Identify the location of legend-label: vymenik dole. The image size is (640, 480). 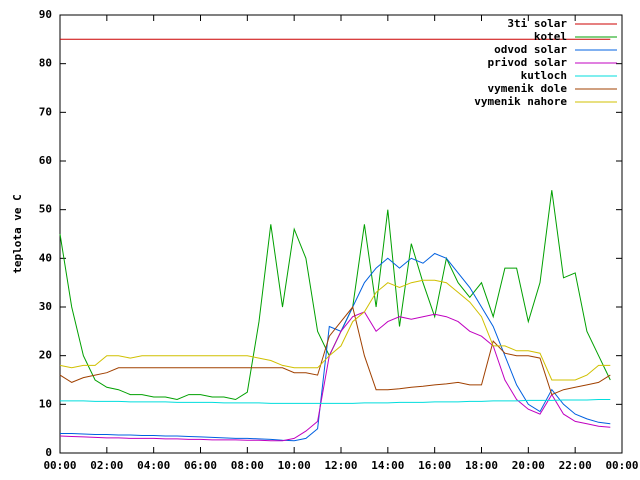
(528, 88).